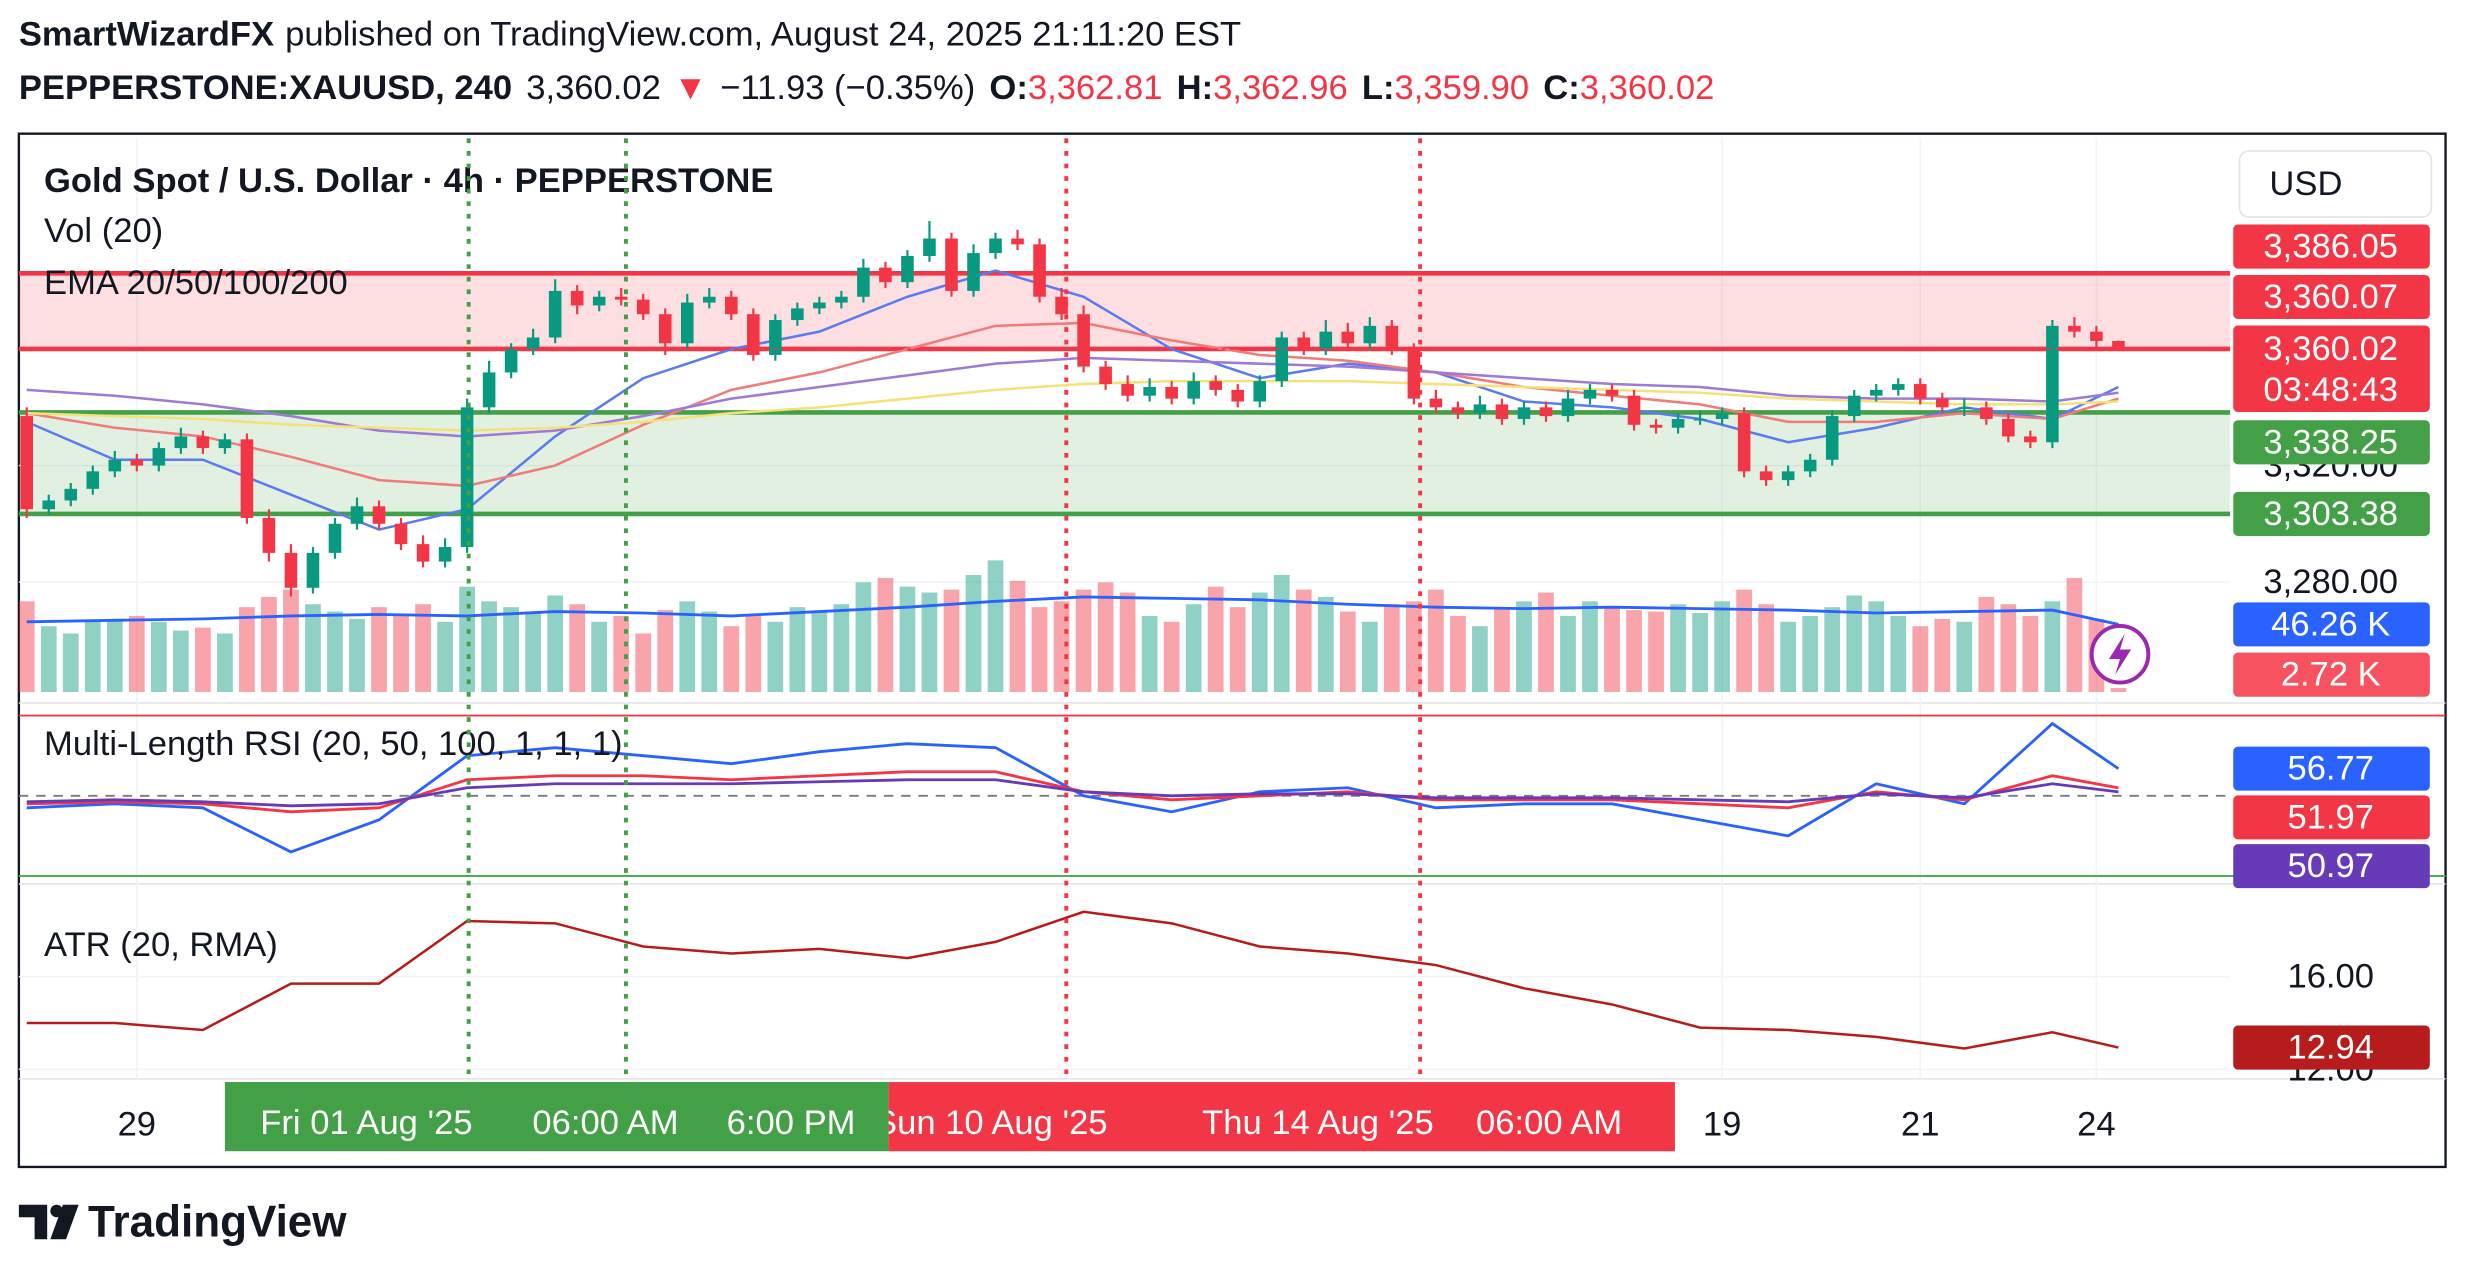  I want to click on rsi-label-box, so click(2331, 866).